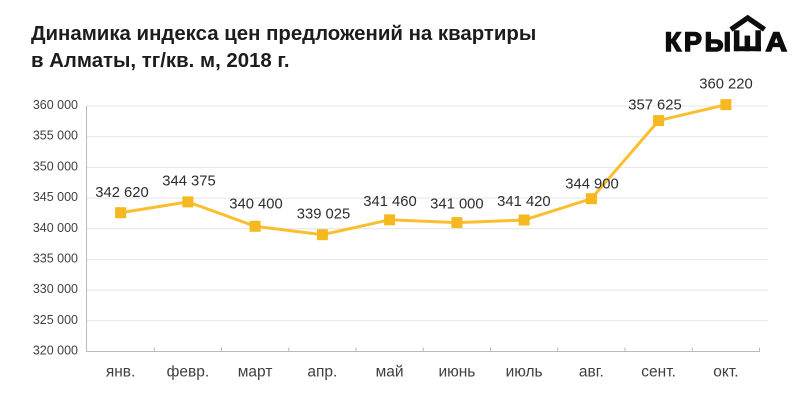 This screenshot has height=403, width=800. I want to click on svg-text: А, so click(777, 42).